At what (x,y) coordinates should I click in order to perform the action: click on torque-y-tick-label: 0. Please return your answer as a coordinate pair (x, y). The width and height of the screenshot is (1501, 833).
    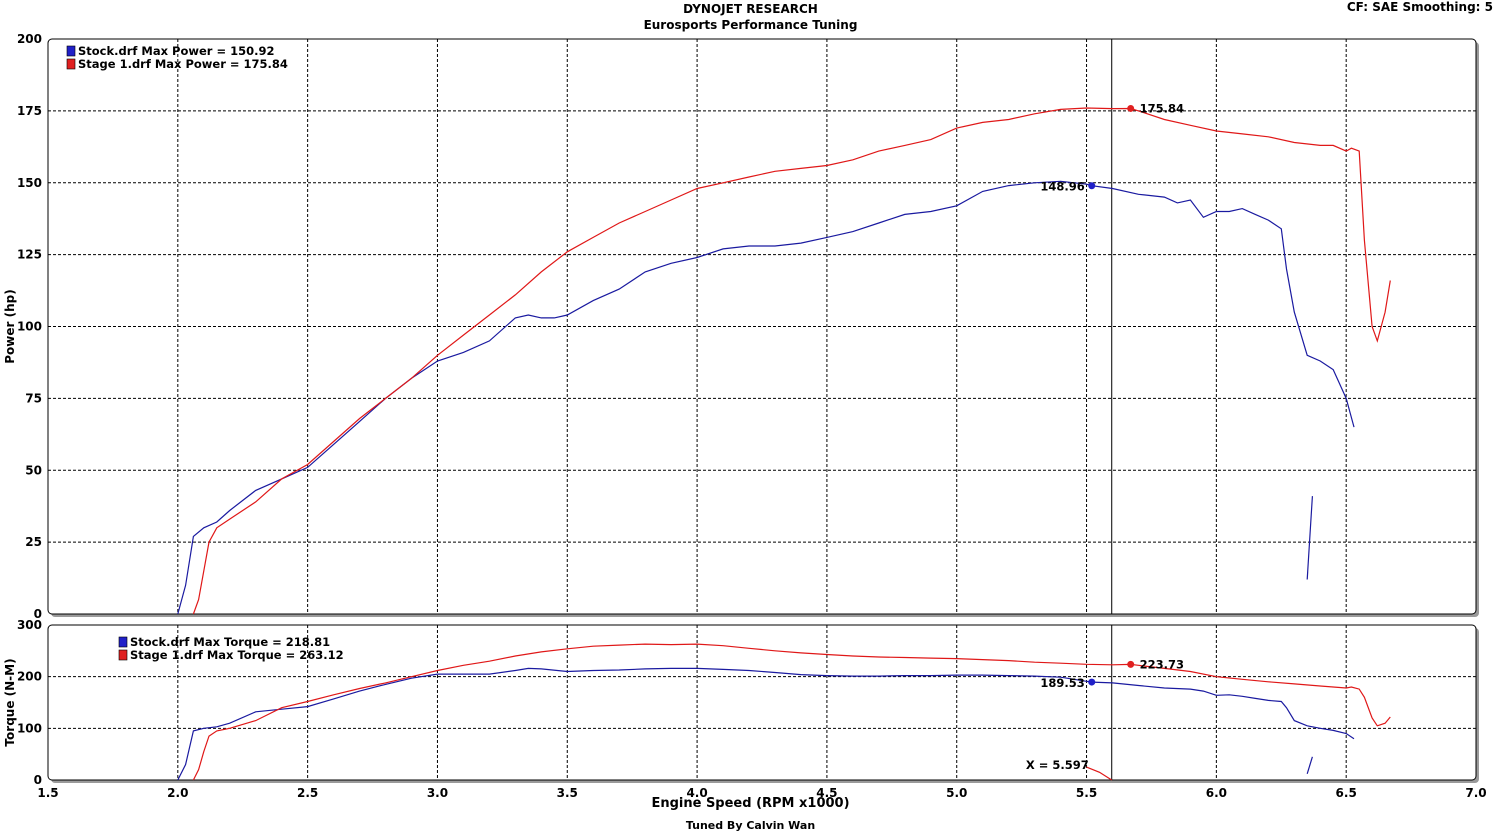
    Looking at the image, I should click on (38, 780).